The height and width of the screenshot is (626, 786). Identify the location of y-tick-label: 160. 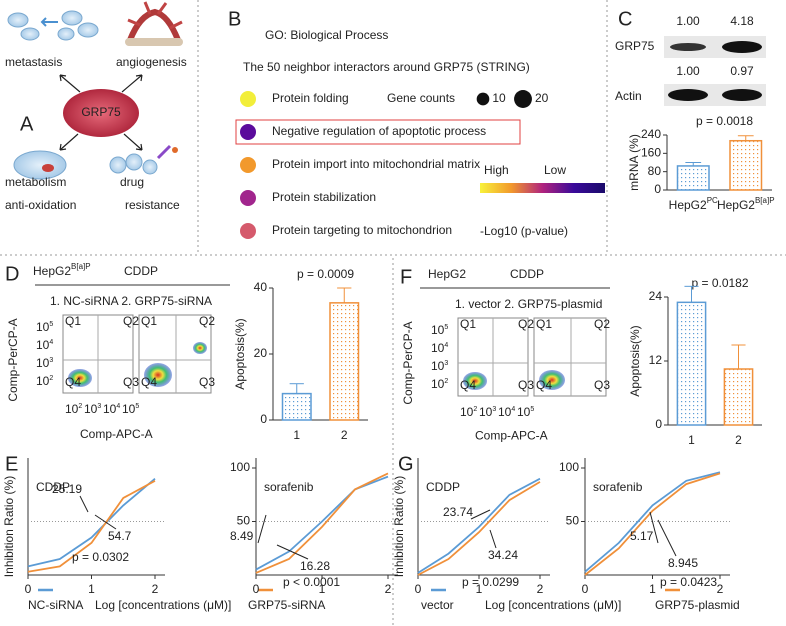
(651, 153).